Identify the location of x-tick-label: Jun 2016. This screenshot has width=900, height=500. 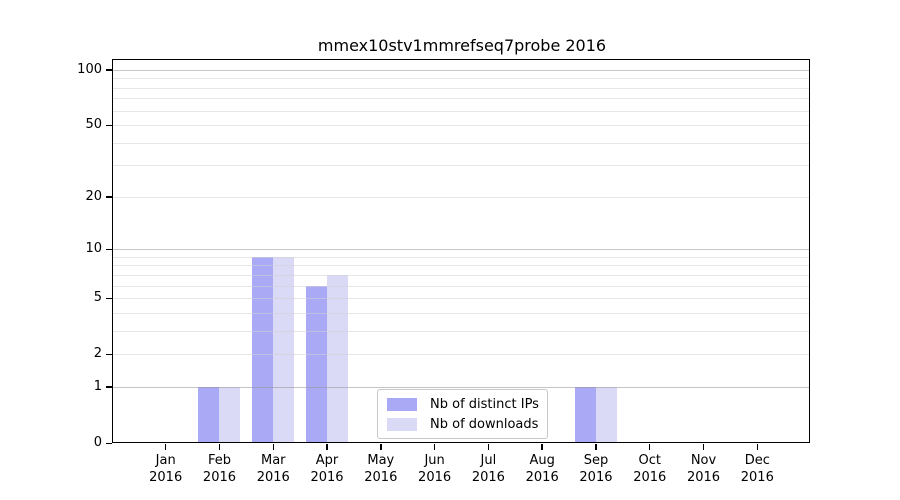
(435, 469).